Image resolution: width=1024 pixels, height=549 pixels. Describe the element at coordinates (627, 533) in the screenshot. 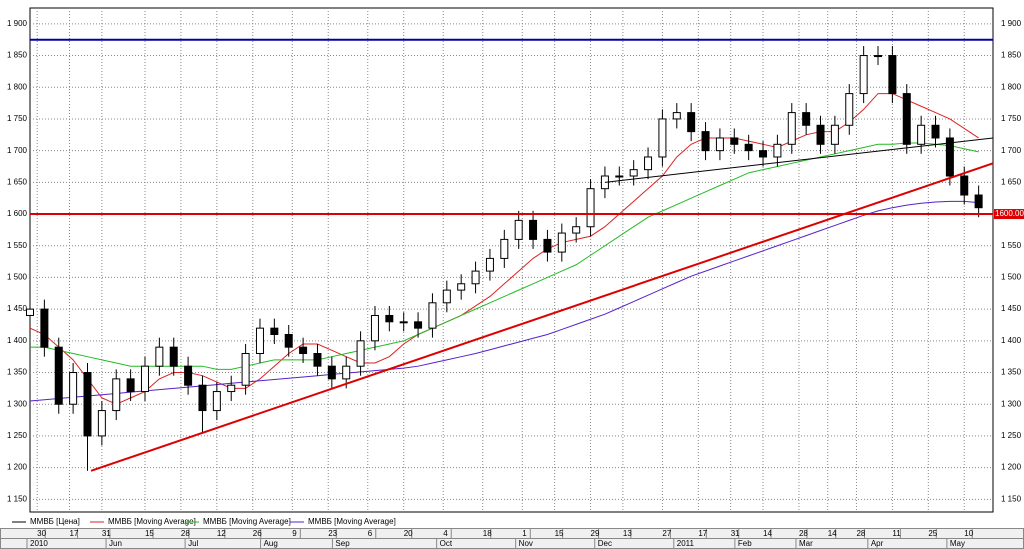

I see `x-tick-label: 13` at that location.